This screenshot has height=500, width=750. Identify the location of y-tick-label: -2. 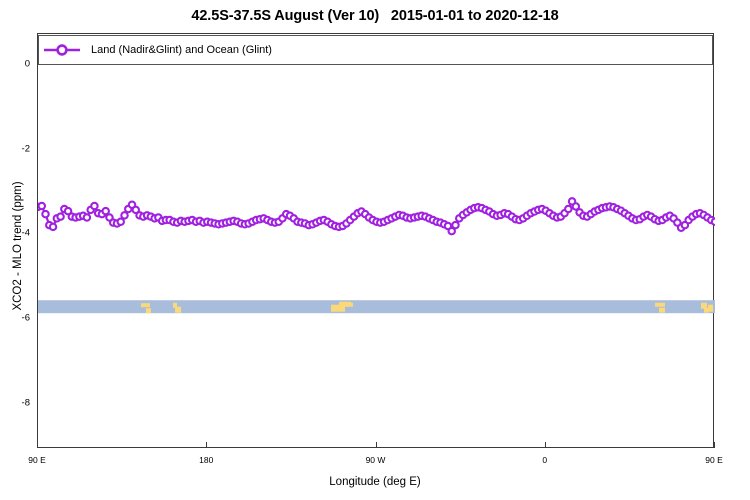
(25, 149).